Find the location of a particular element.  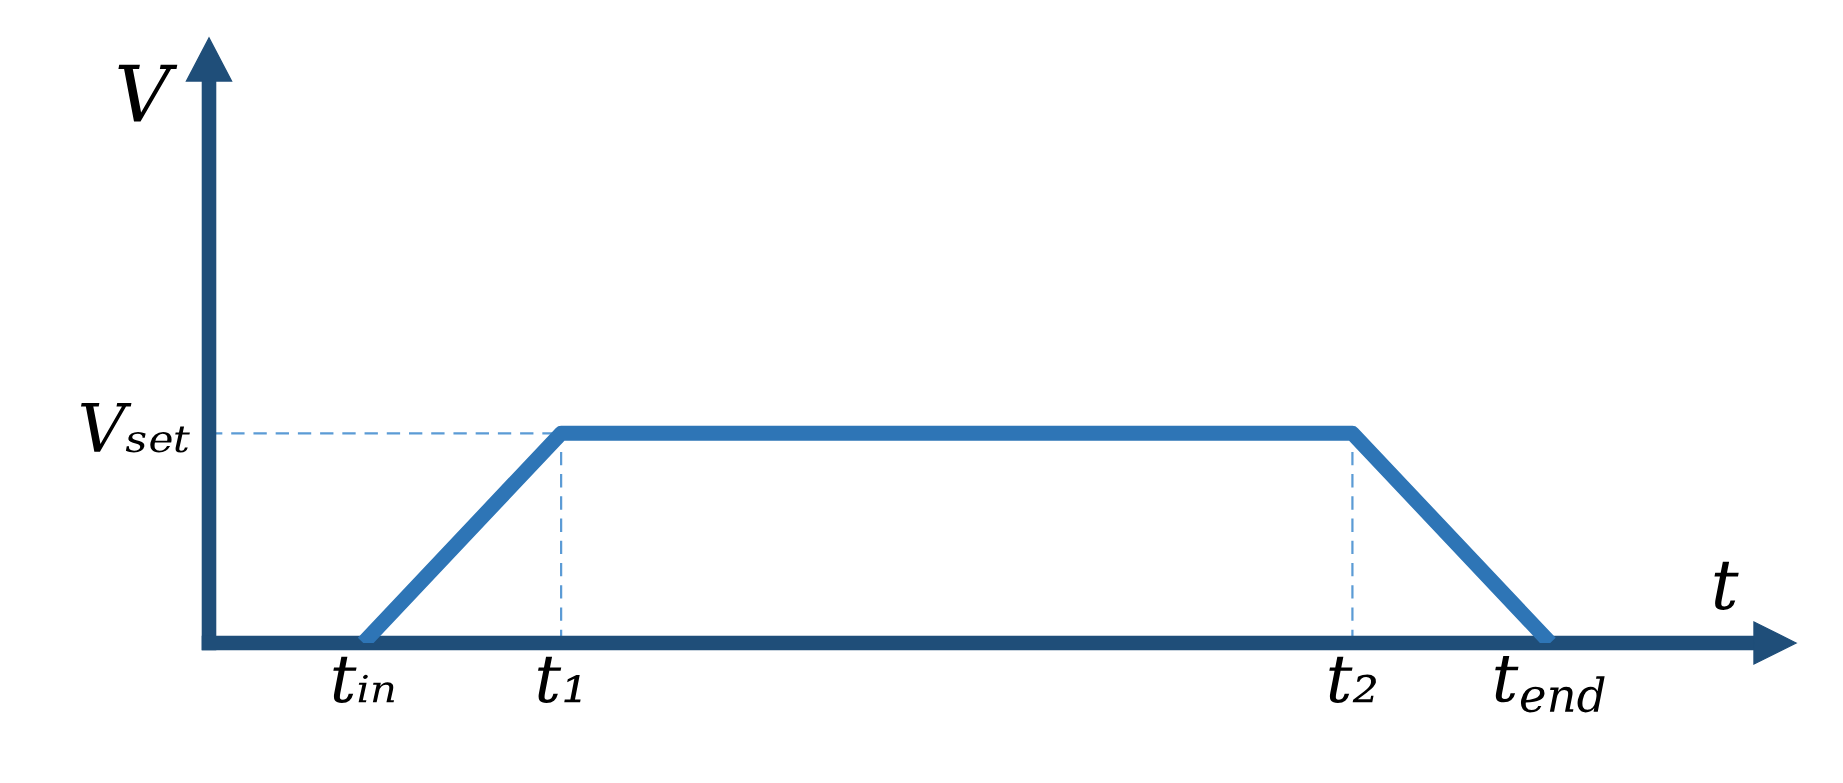

ref-line-label: Vₛₑₜ is located at coordinates (135, 428).